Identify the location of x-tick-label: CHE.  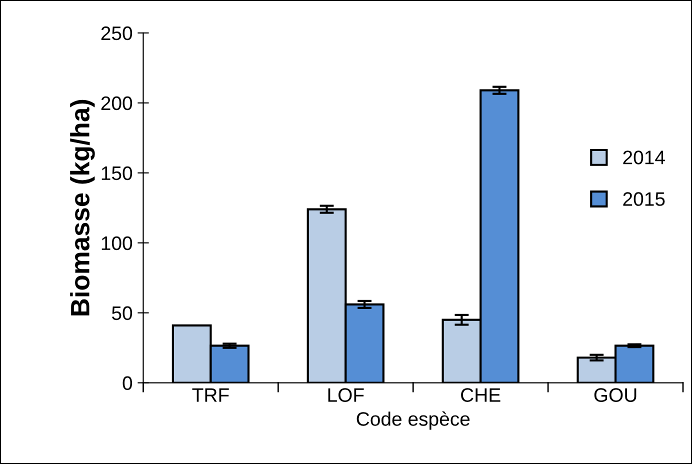
(480, 395).